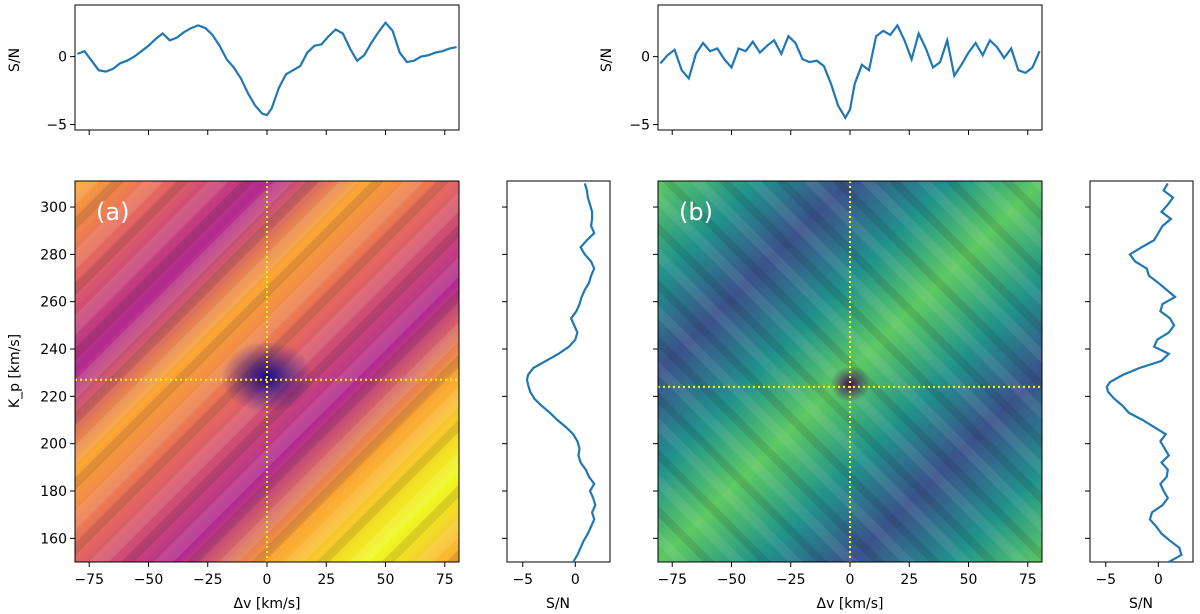 Image resolution: width=1200 pixels, height=614 pixels. Describe the element at coordinates (53, 445) in the screenshot. I see `heatmap-ytick-label: 200` at that location.